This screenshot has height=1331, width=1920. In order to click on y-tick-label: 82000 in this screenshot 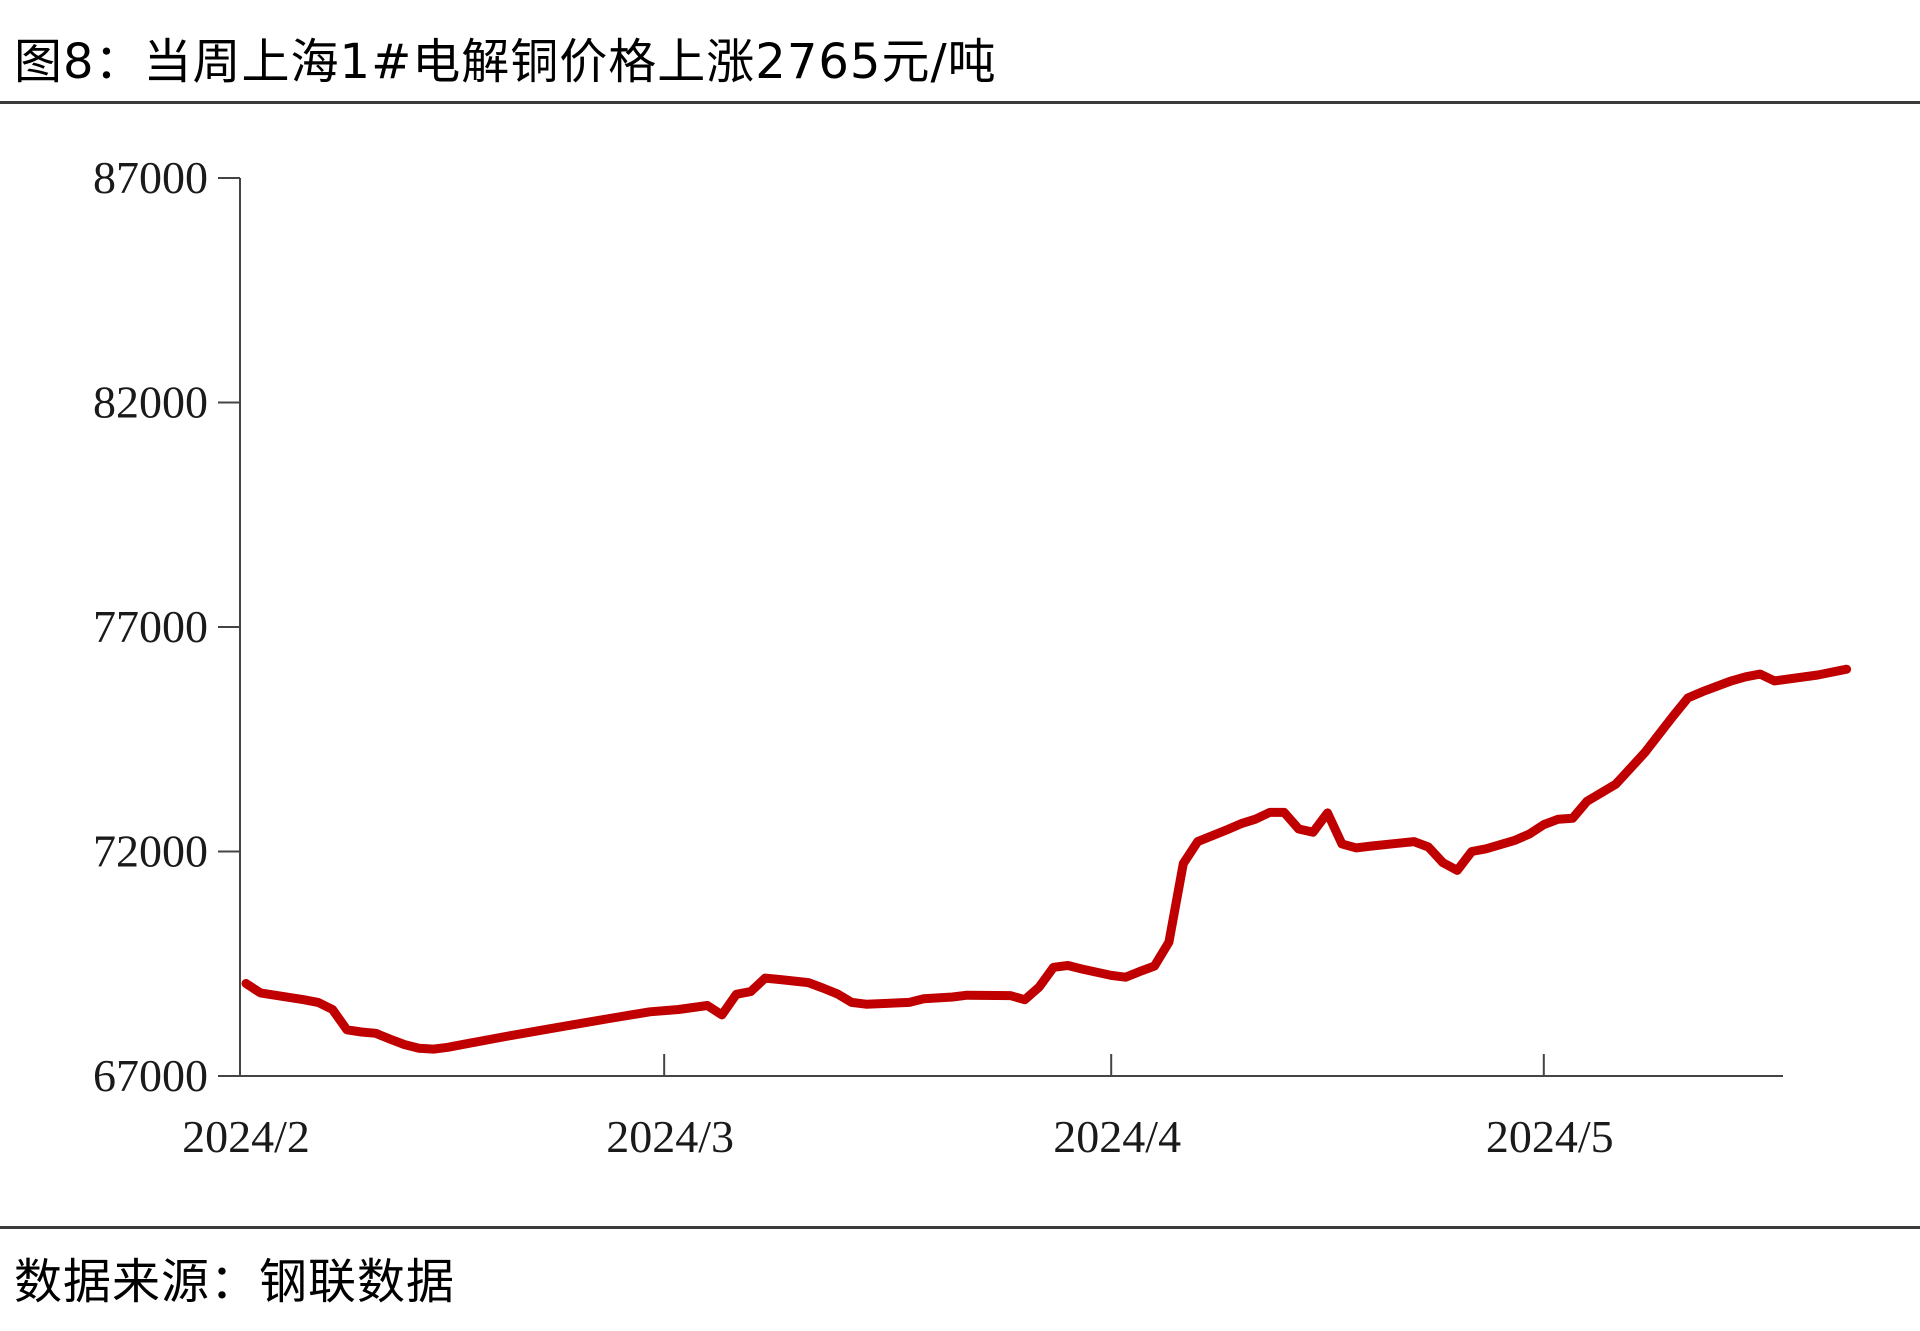, I will do `click(150, 402)`.